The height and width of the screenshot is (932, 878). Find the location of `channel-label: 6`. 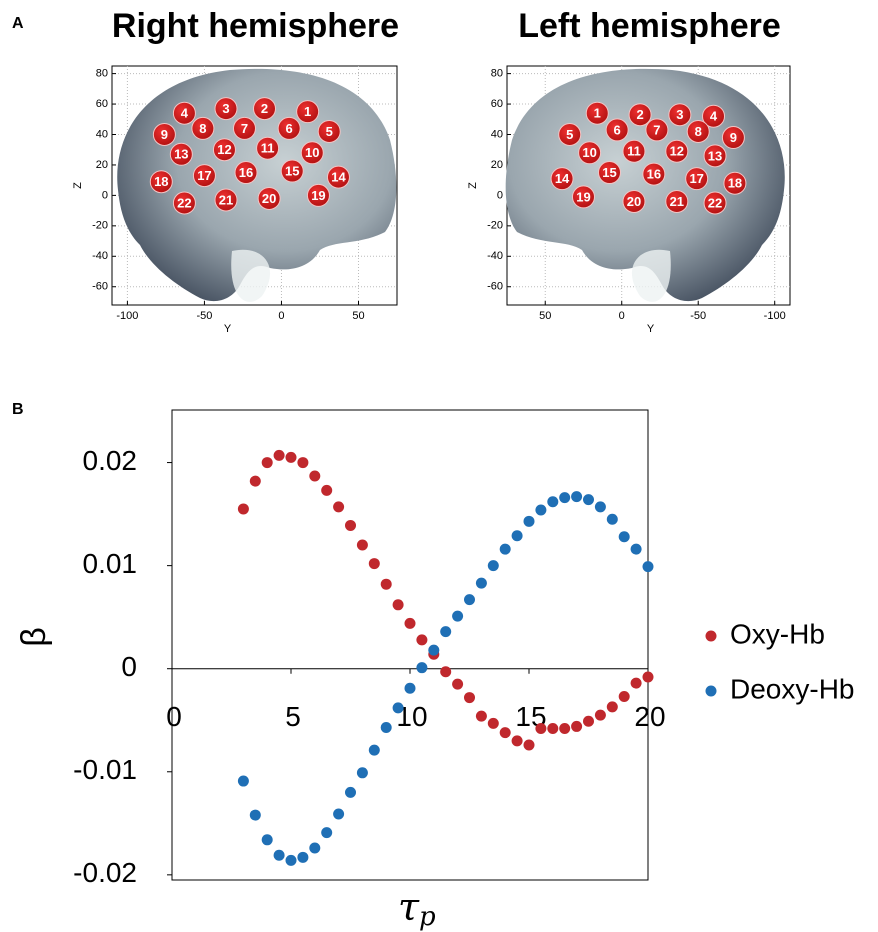

channel-label: 6 is located at coordinates (289, 128).